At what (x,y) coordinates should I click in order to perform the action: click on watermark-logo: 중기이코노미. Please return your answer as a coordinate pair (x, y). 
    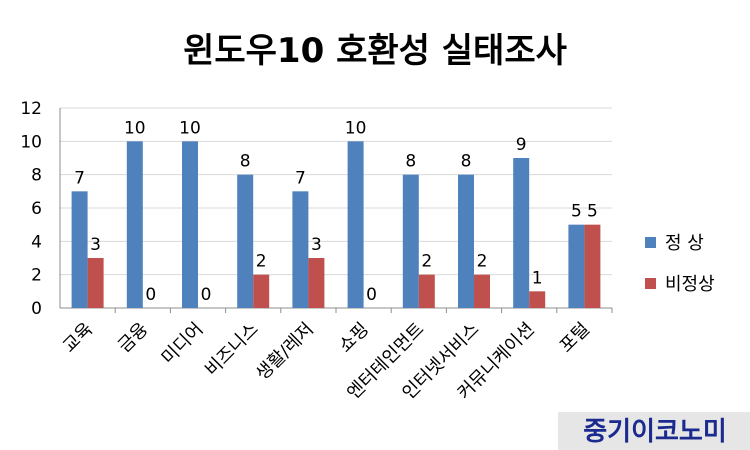
    Looking at the image, I should click on (655, 432).